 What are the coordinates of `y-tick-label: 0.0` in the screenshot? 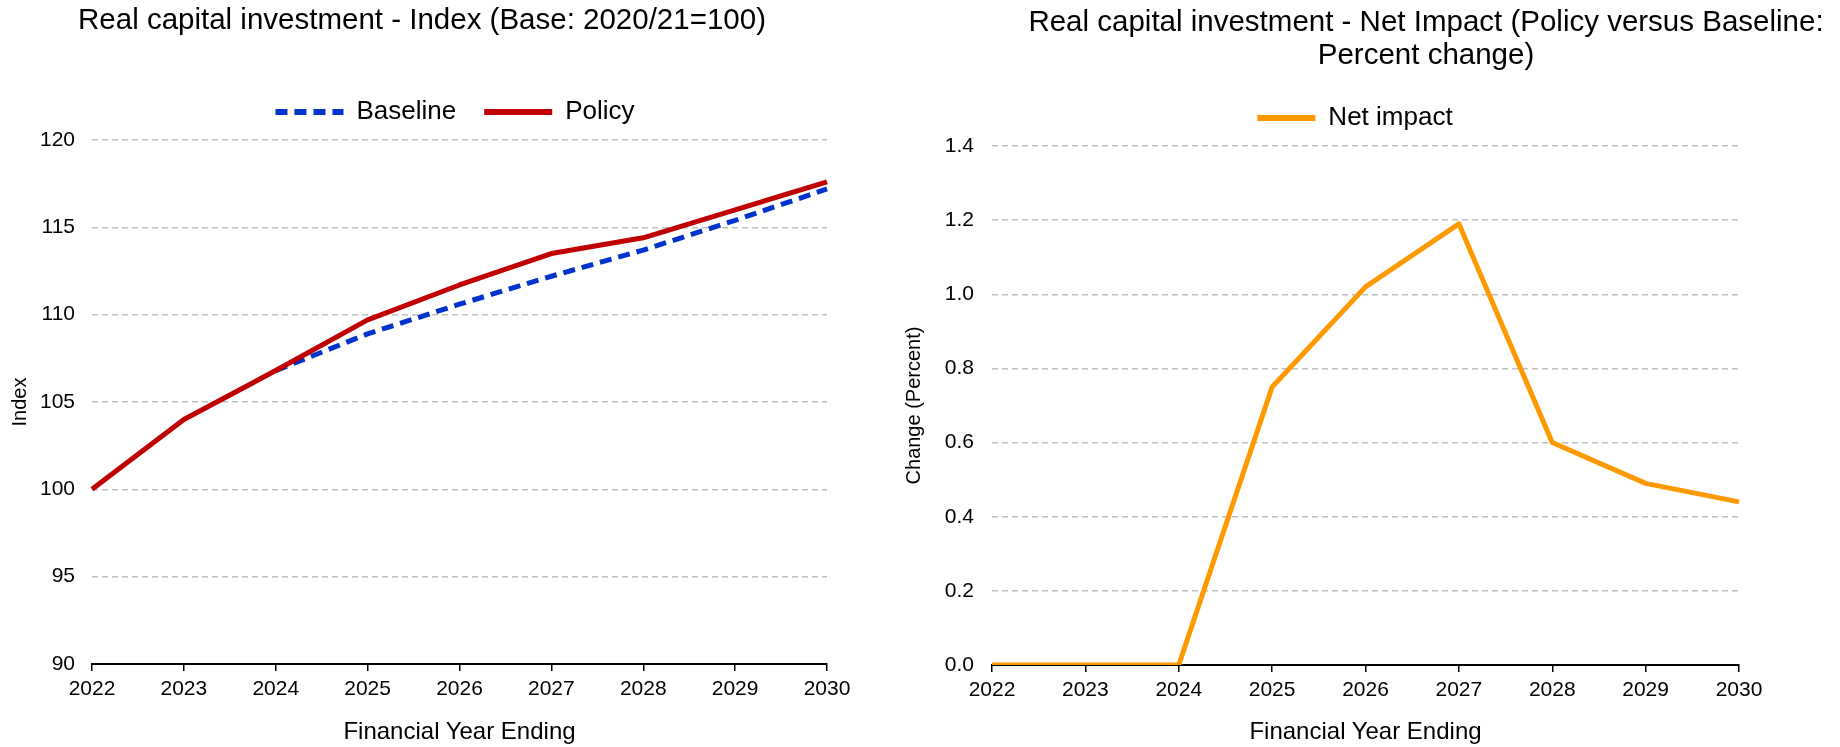 It's located at (959, 663).